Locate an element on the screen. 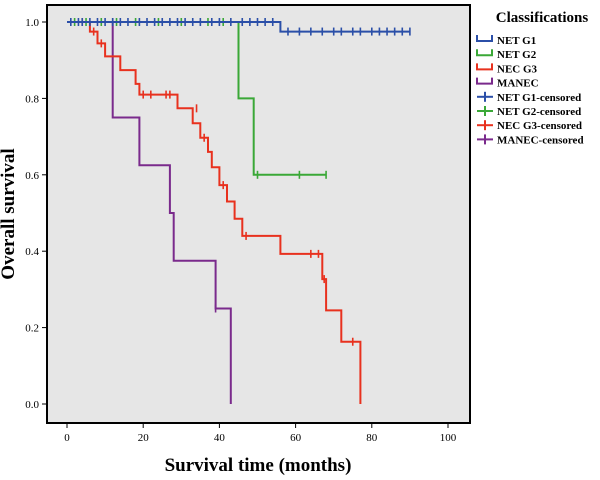  series-net-g1 is located at coordinates (239, 27).